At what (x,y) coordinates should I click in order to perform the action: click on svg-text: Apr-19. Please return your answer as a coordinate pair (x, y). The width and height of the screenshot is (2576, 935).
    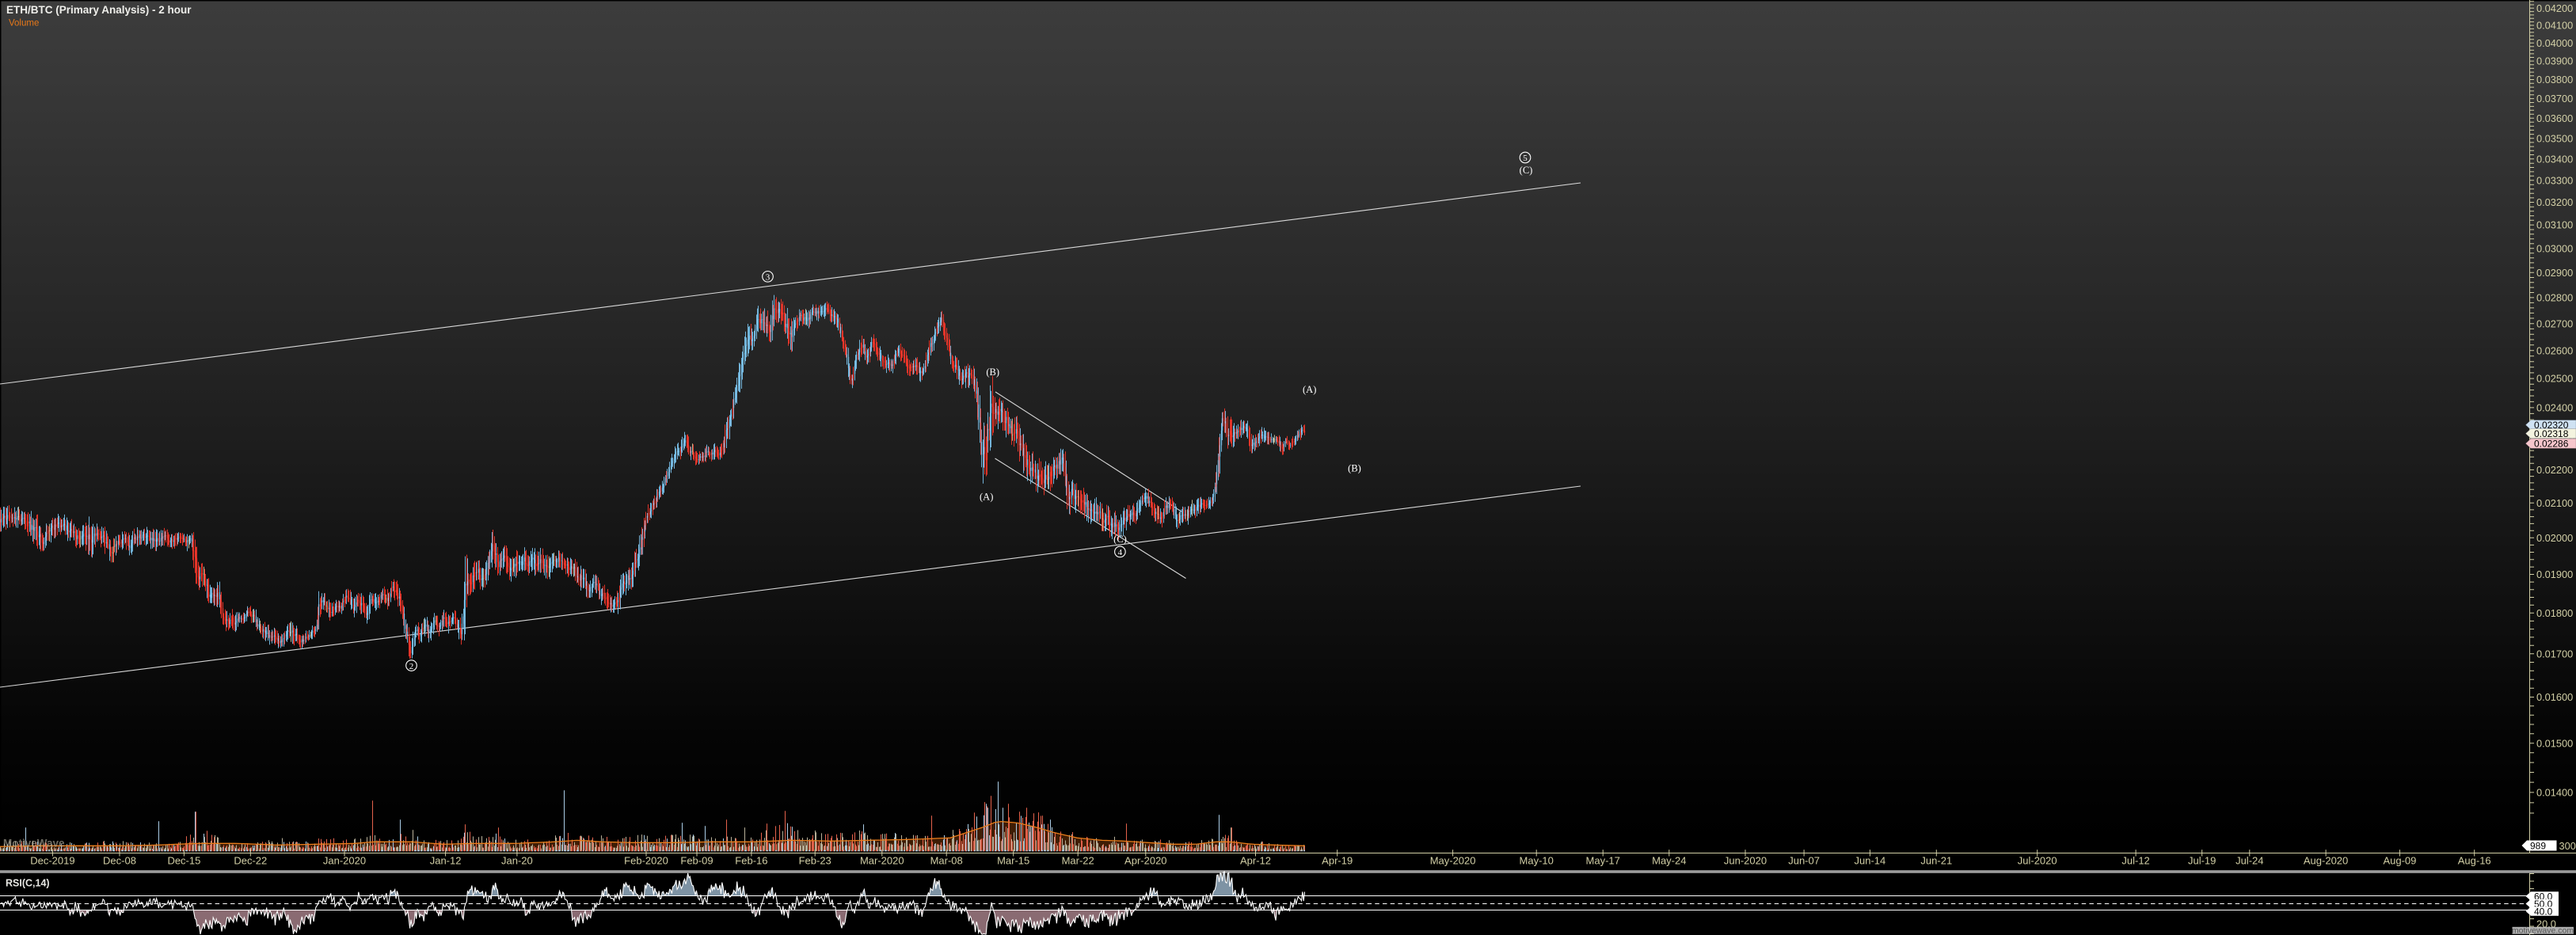
    Looking at the image, I should click on (1337, 861).